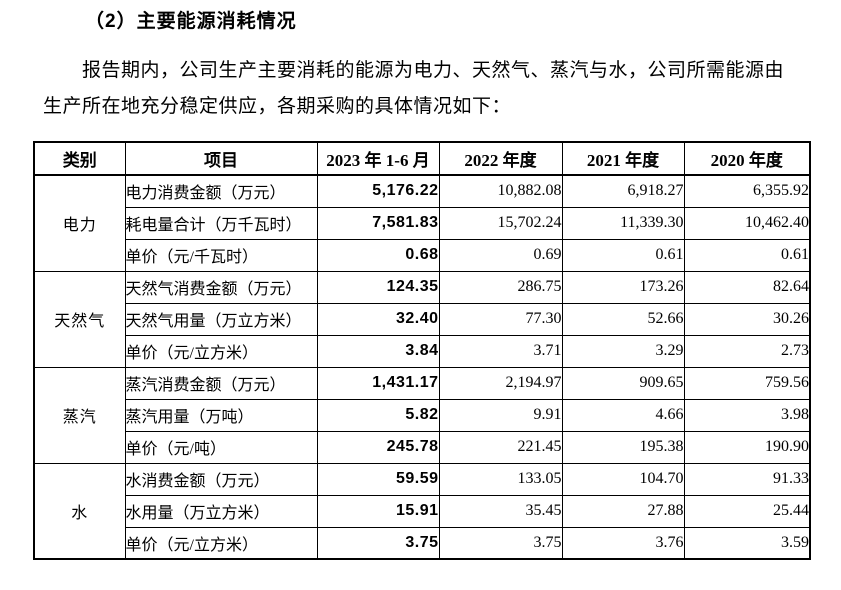 This screenshot has height=590, width=841. What do you see at coordinates (623, 351) in the screenshot?
I see `value-2021: 3.29` at bounding box center [623, 351].